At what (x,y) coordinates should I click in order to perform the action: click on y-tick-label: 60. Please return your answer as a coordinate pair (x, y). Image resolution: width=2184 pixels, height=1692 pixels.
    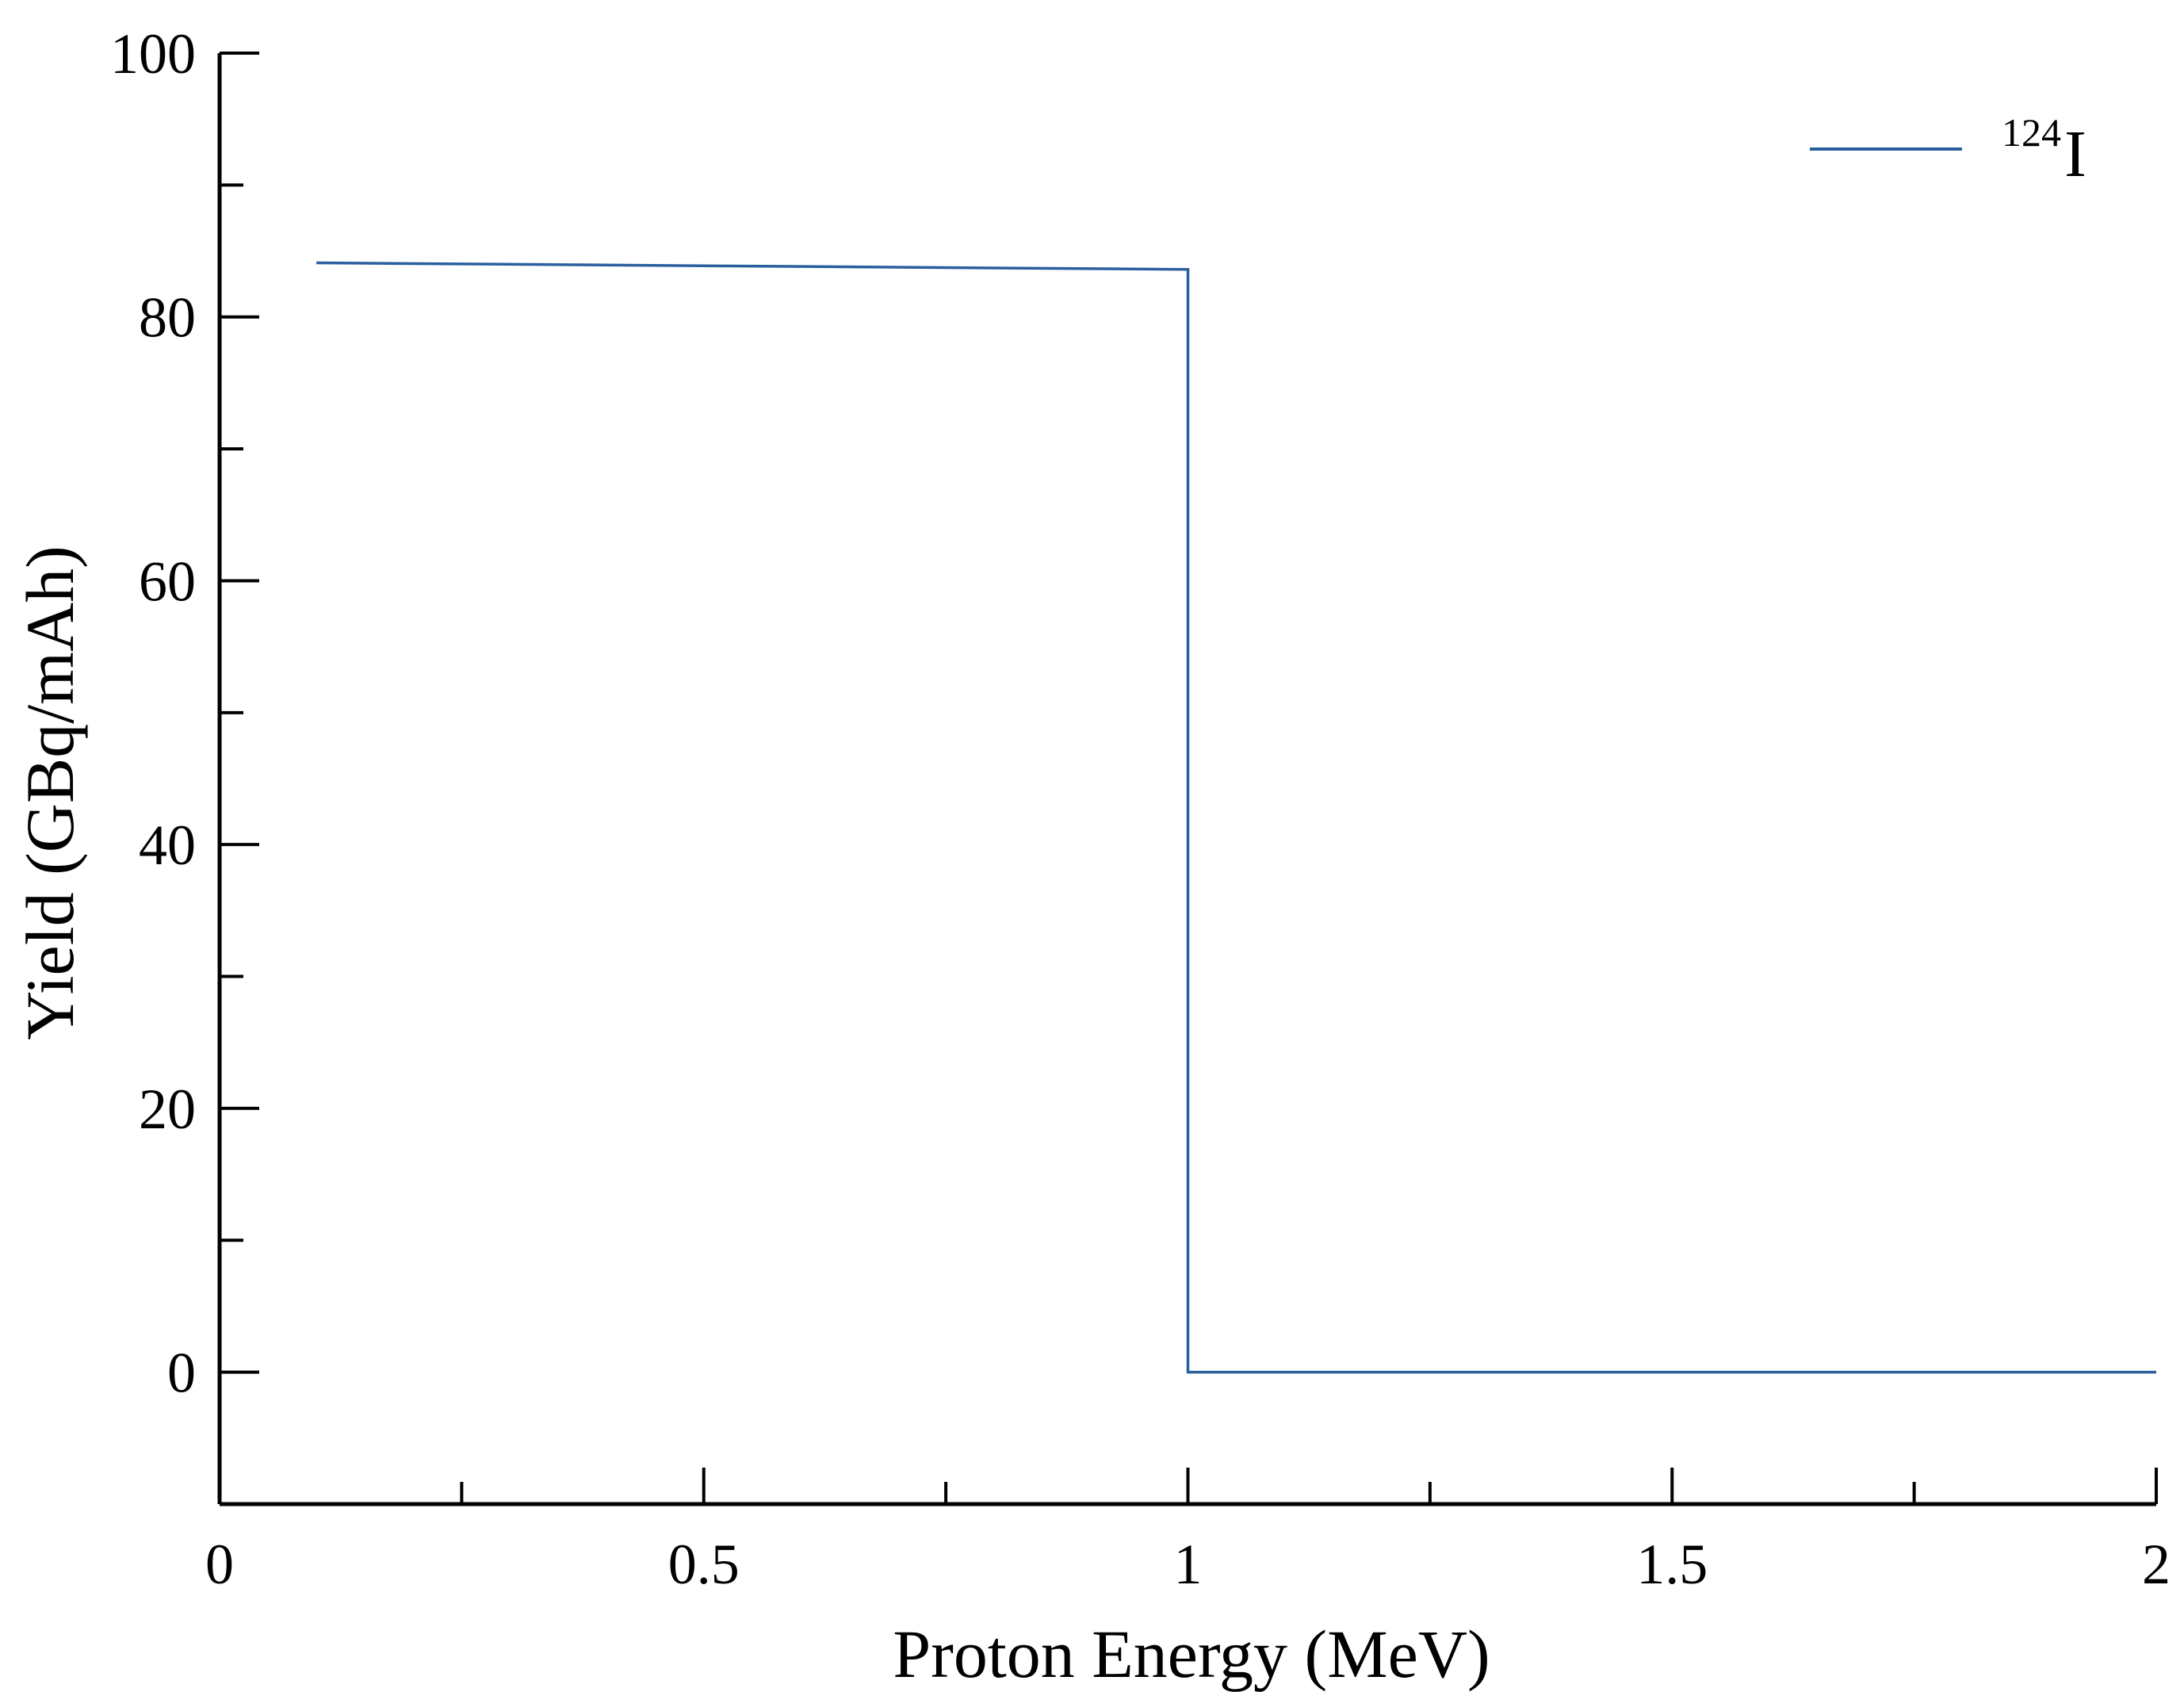
    Looking at the image, I should click on (167, 581).